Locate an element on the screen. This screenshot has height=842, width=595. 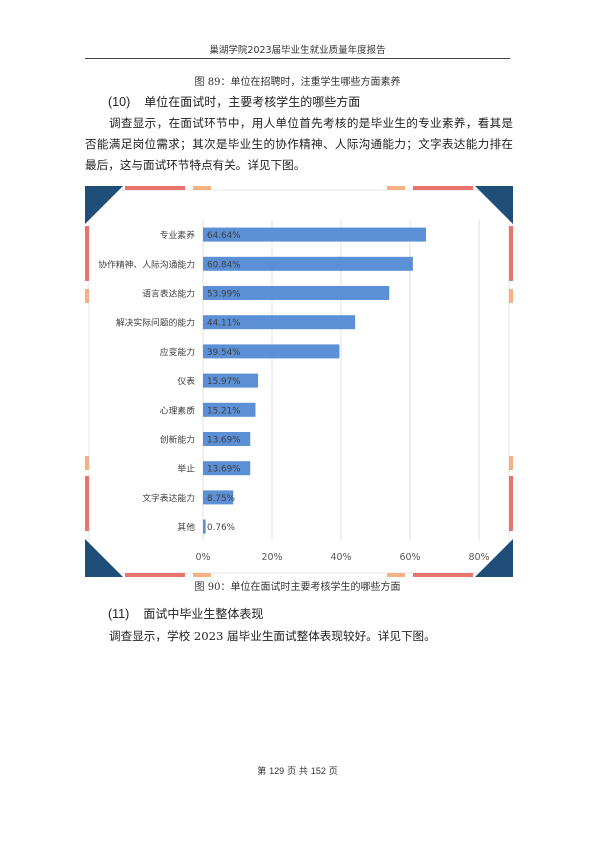
page-footer: 第 129 页 共 152 页 is located at coordinates (297, 770).